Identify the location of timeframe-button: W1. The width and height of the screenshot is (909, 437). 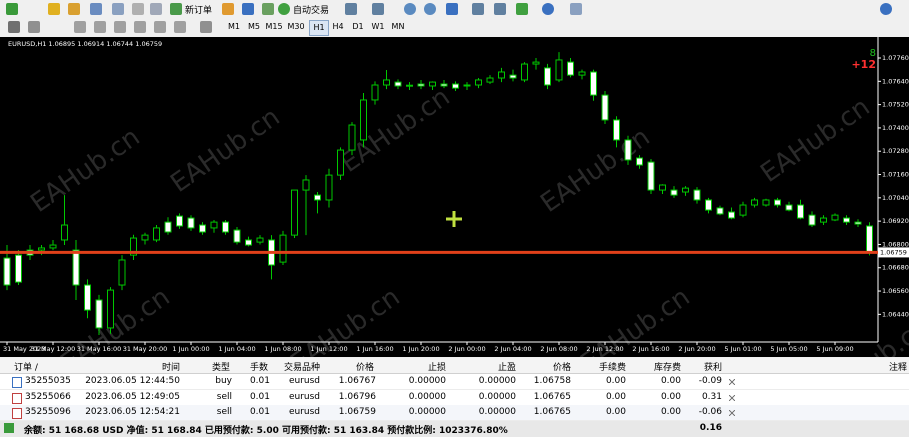
(378, 26).